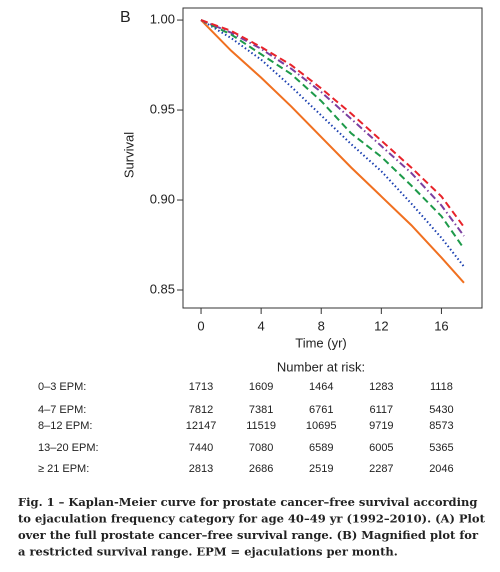 This screenshot has height=572, width=500. What do you see at coordinates (381, 387) in the screenshot?
I see `risk-count: 1283` at bounding box center [381, 387].